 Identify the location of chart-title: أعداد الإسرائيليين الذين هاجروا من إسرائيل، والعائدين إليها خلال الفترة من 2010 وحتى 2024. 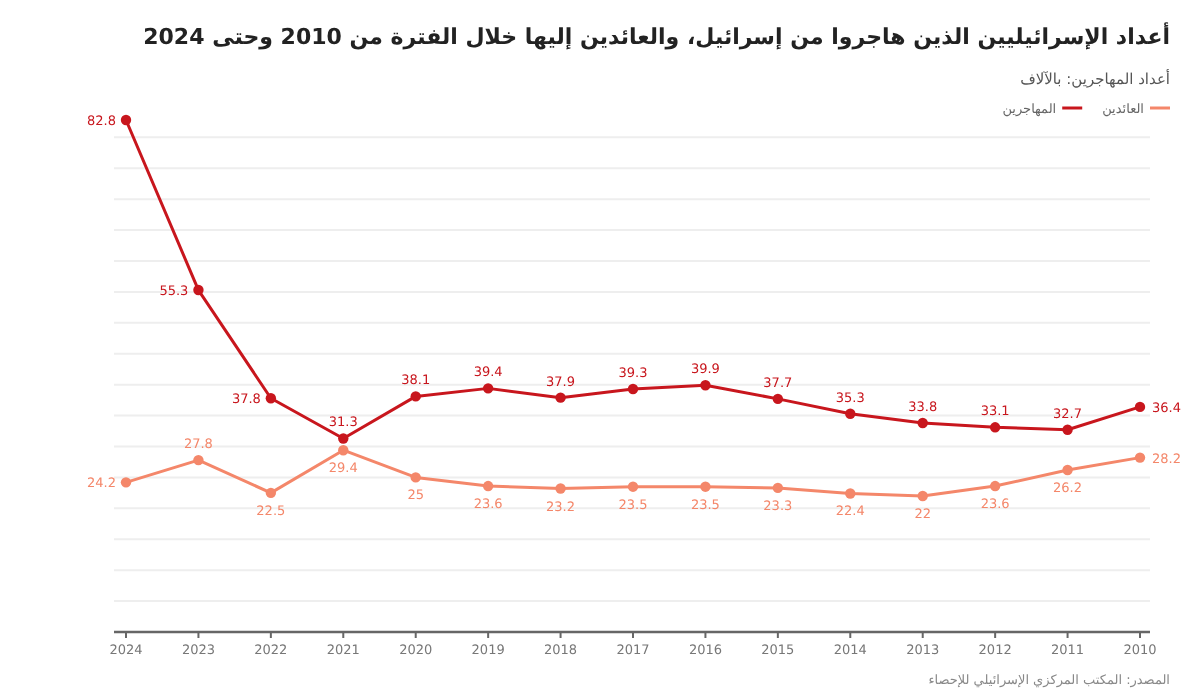
(656, 36).